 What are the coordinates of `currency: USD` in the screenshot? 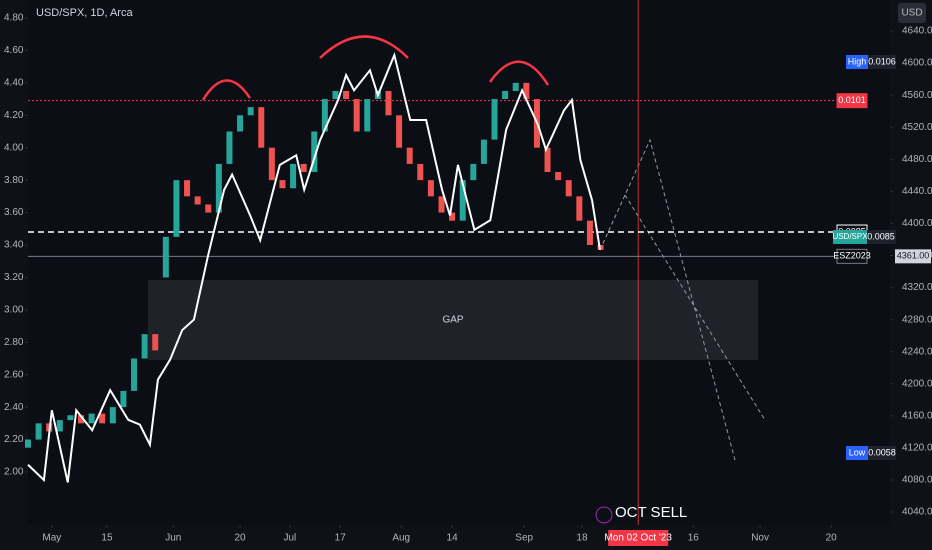 It's located at (911, 13).